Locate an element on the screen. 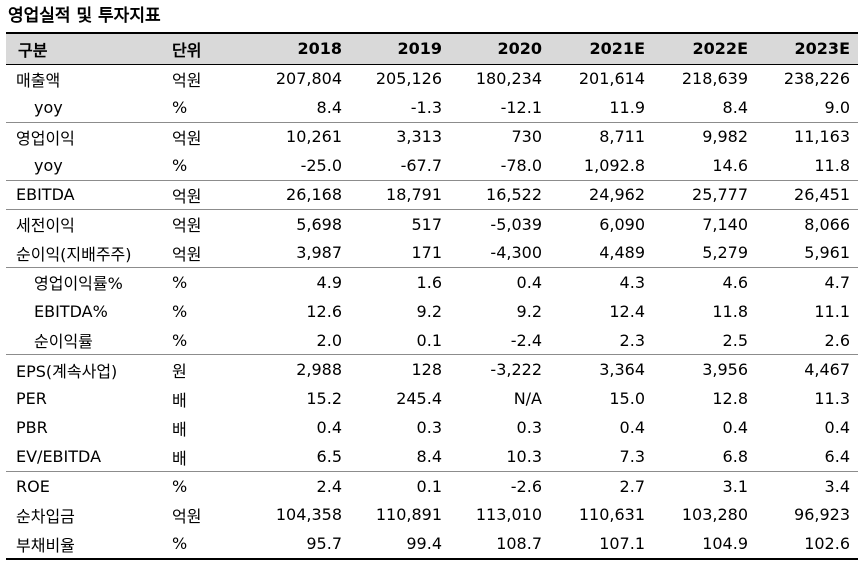 Image resolution: width=866 pixels, height=567 pixels. table-row: 세전이익 억원 5,698 517 -5,039 6,090 7,140 8,066 is located at coordinates (432, 223).